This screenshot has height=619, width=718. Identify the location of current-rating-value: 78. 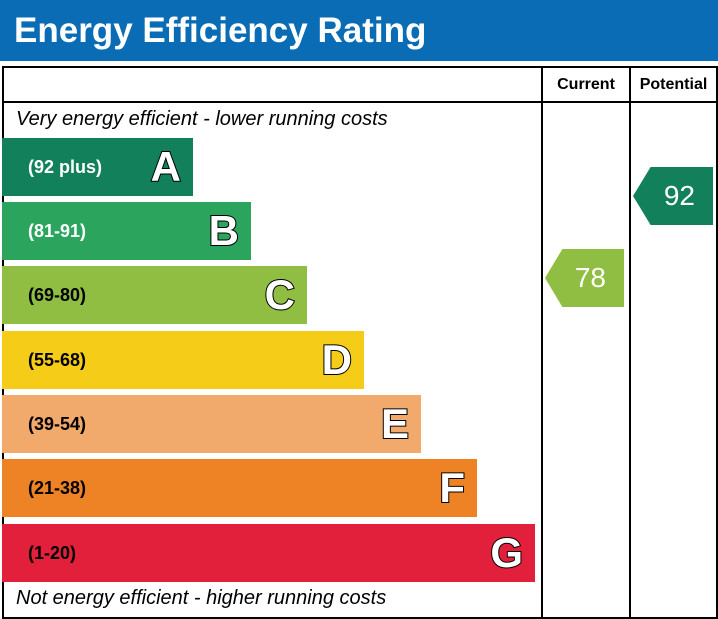
(590, 277).